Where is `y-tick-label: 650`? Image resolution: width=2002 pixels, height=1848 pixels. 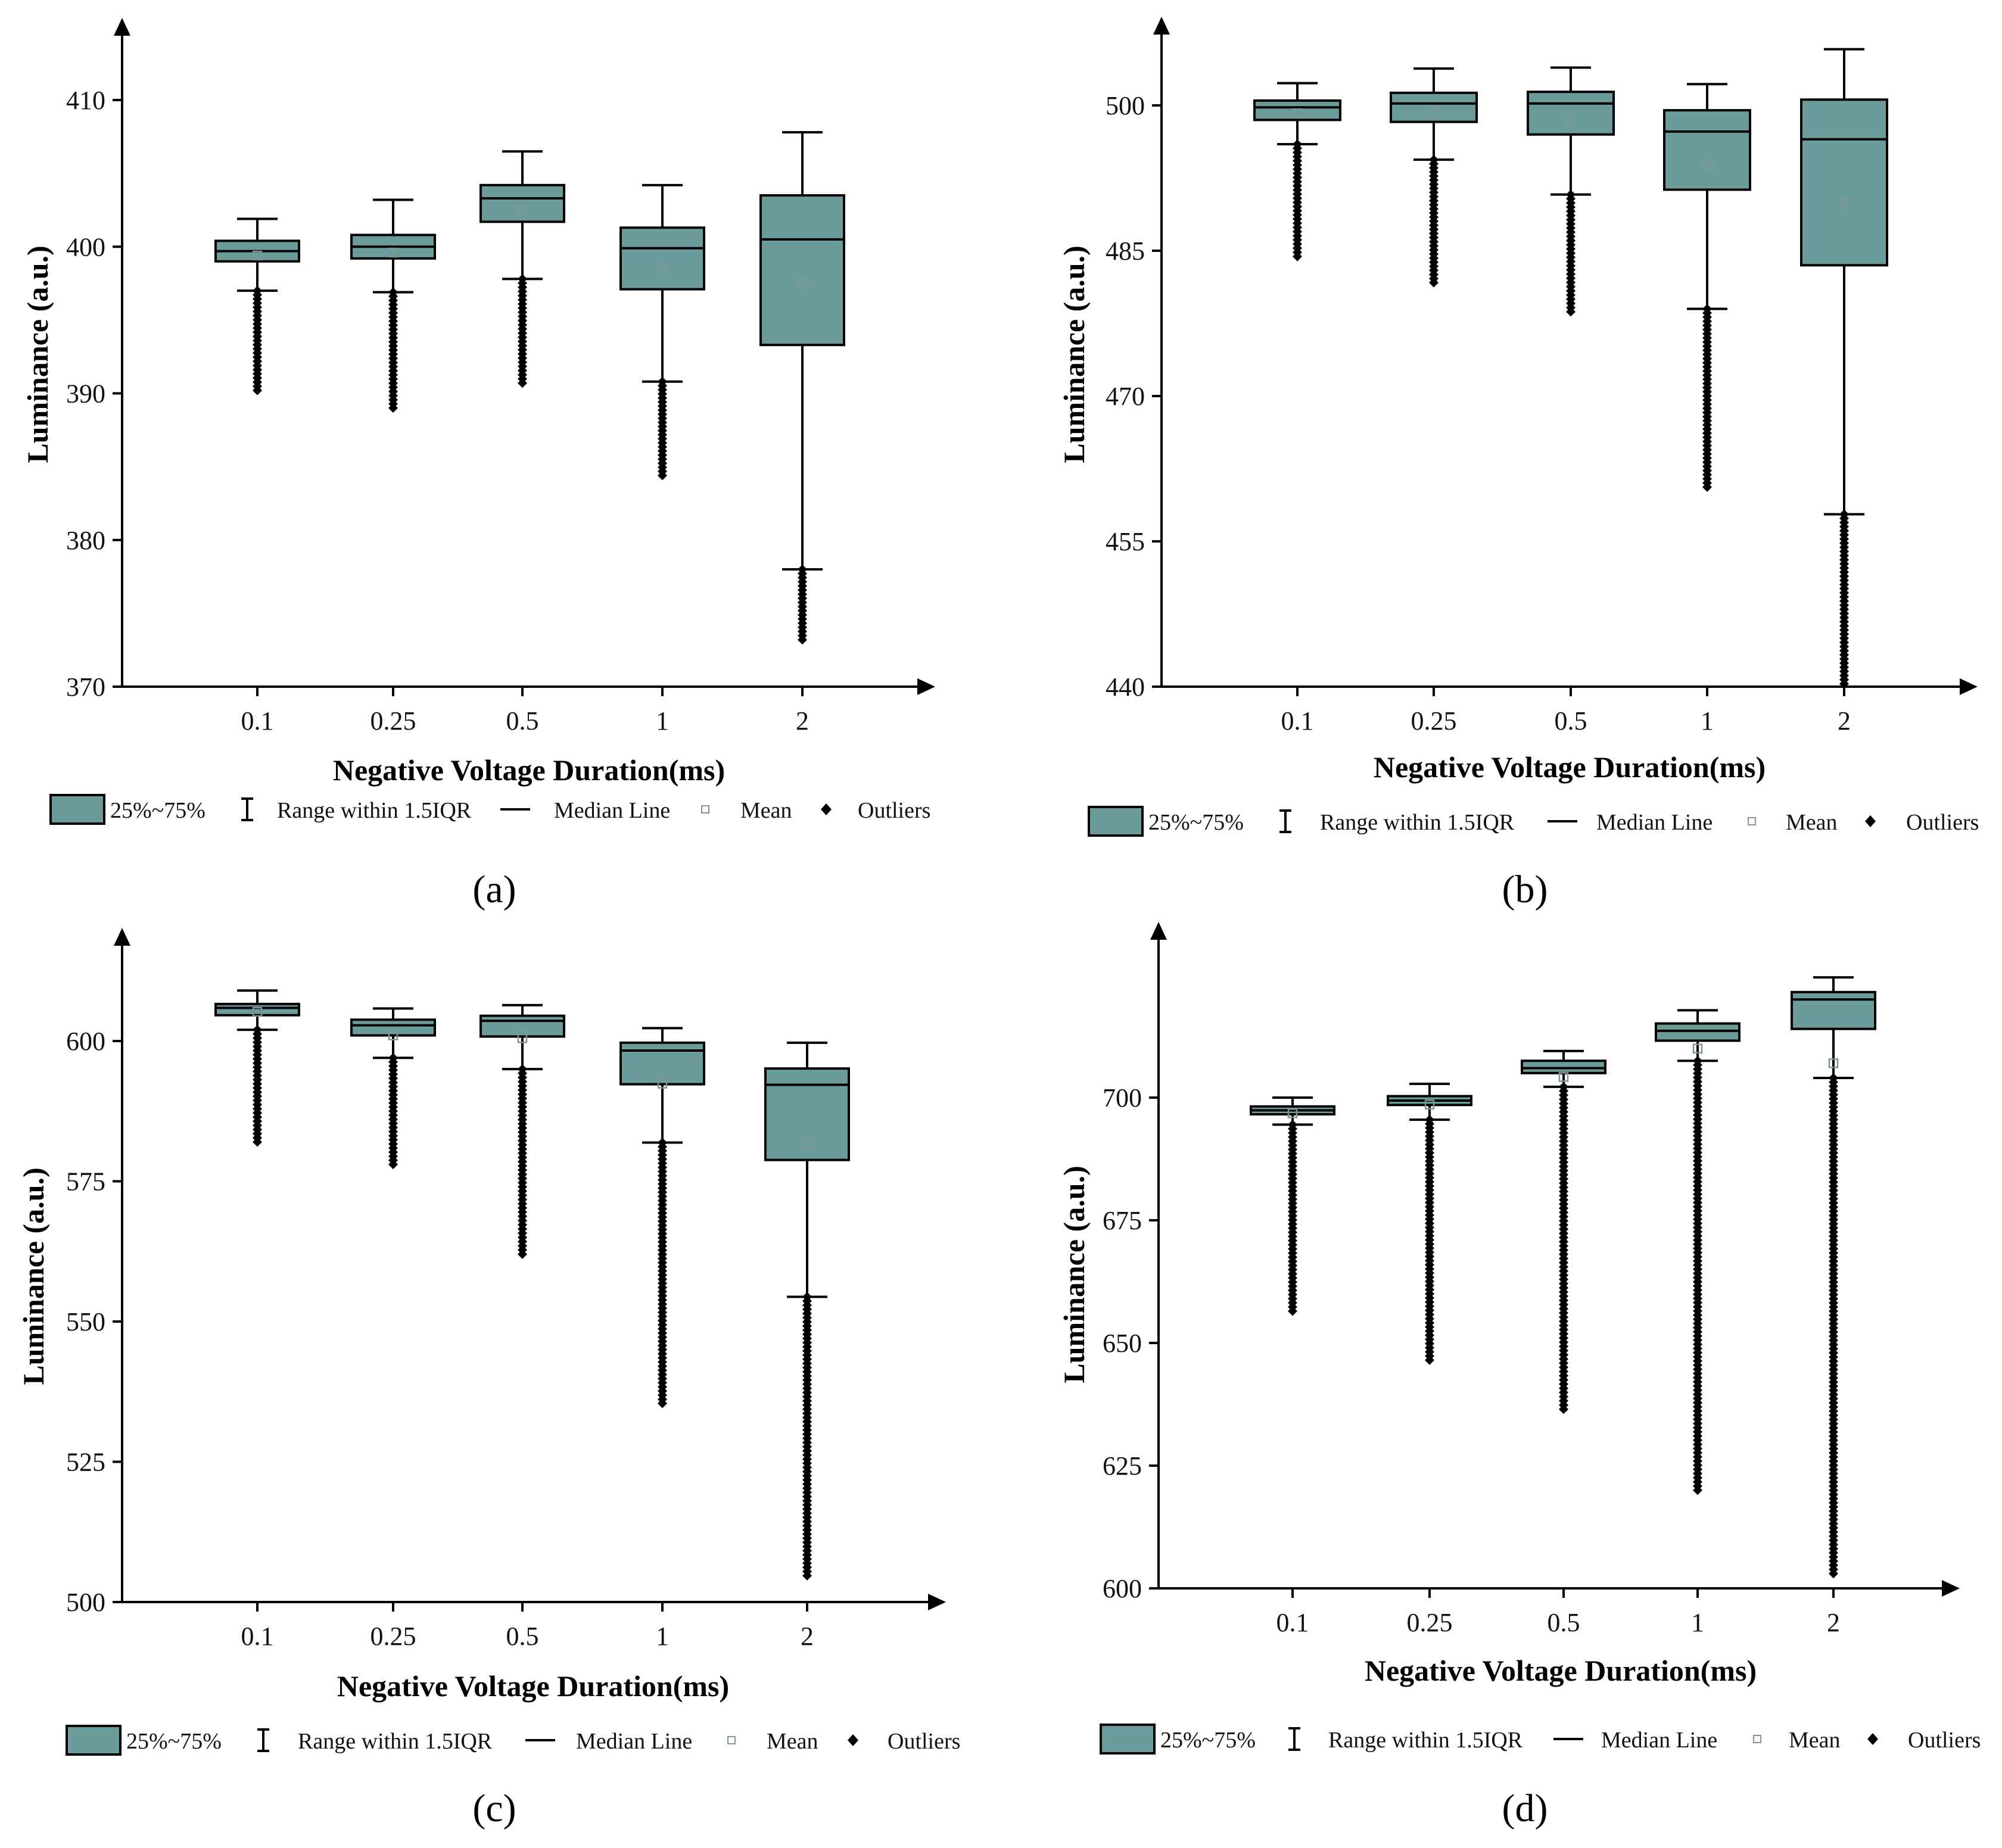 y-tick-label: 650 is located at coordinates (1122, 1343).